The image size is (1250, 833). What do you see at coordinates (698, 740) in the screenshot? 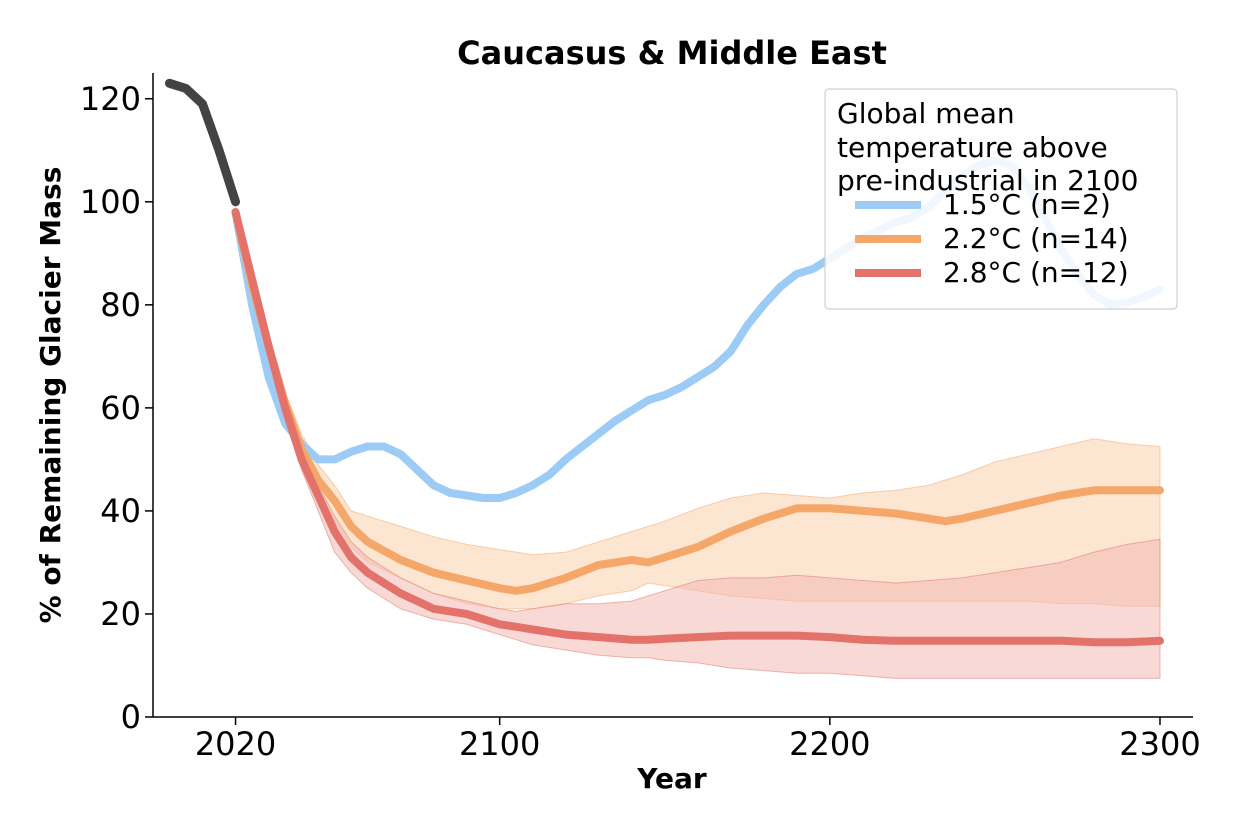
I see `x-ticks: 2020 2100 2200 2300` at bounding box center [698, 740].